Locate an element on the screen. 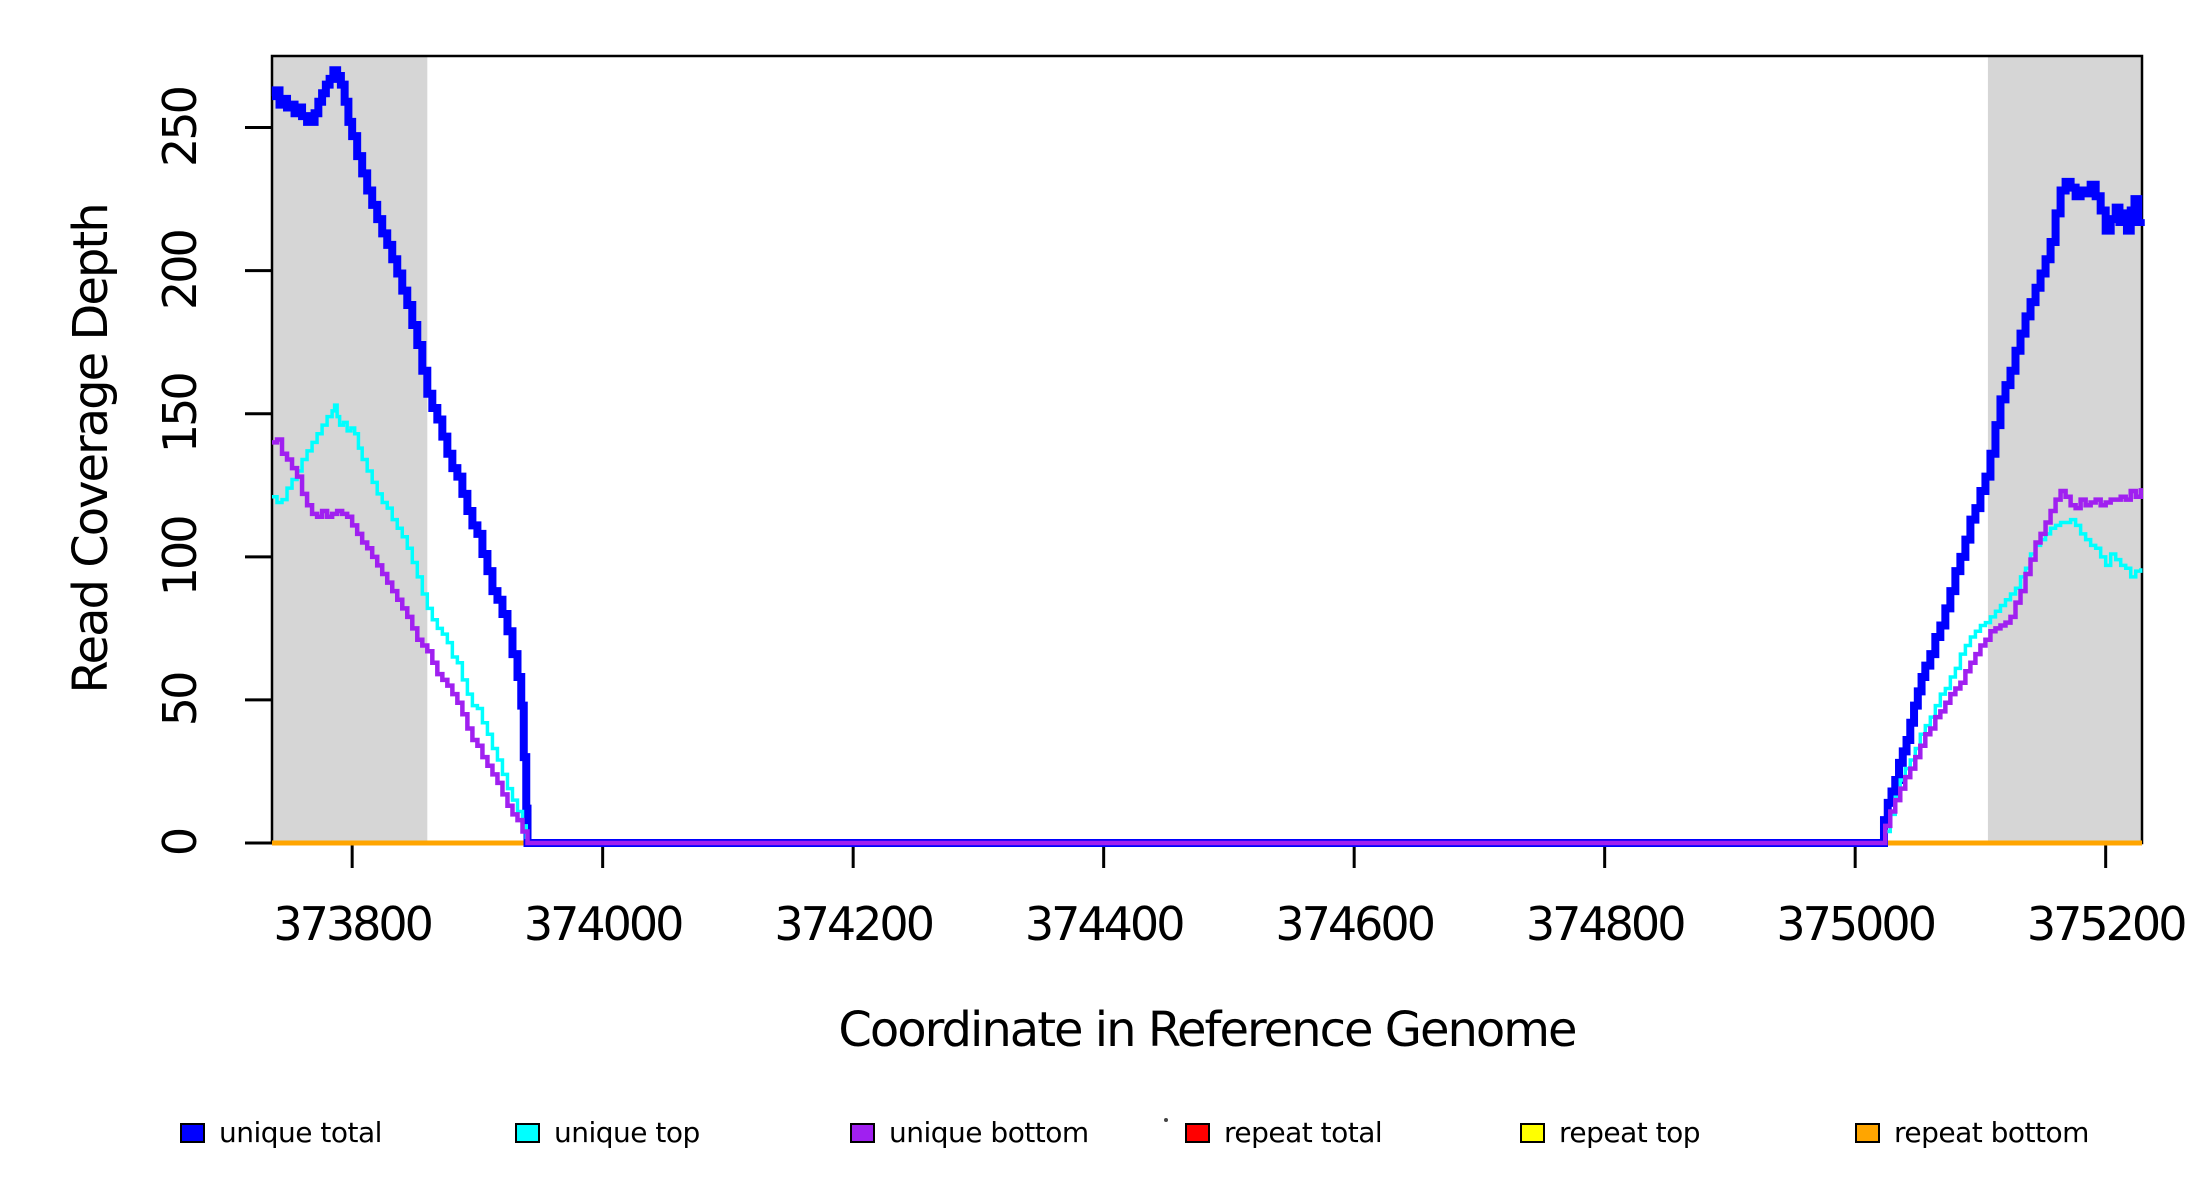 Image resolution: width=2200 pixels, height=1200 pixels. legend-label: unique top is located at coordinates (627, 1132).